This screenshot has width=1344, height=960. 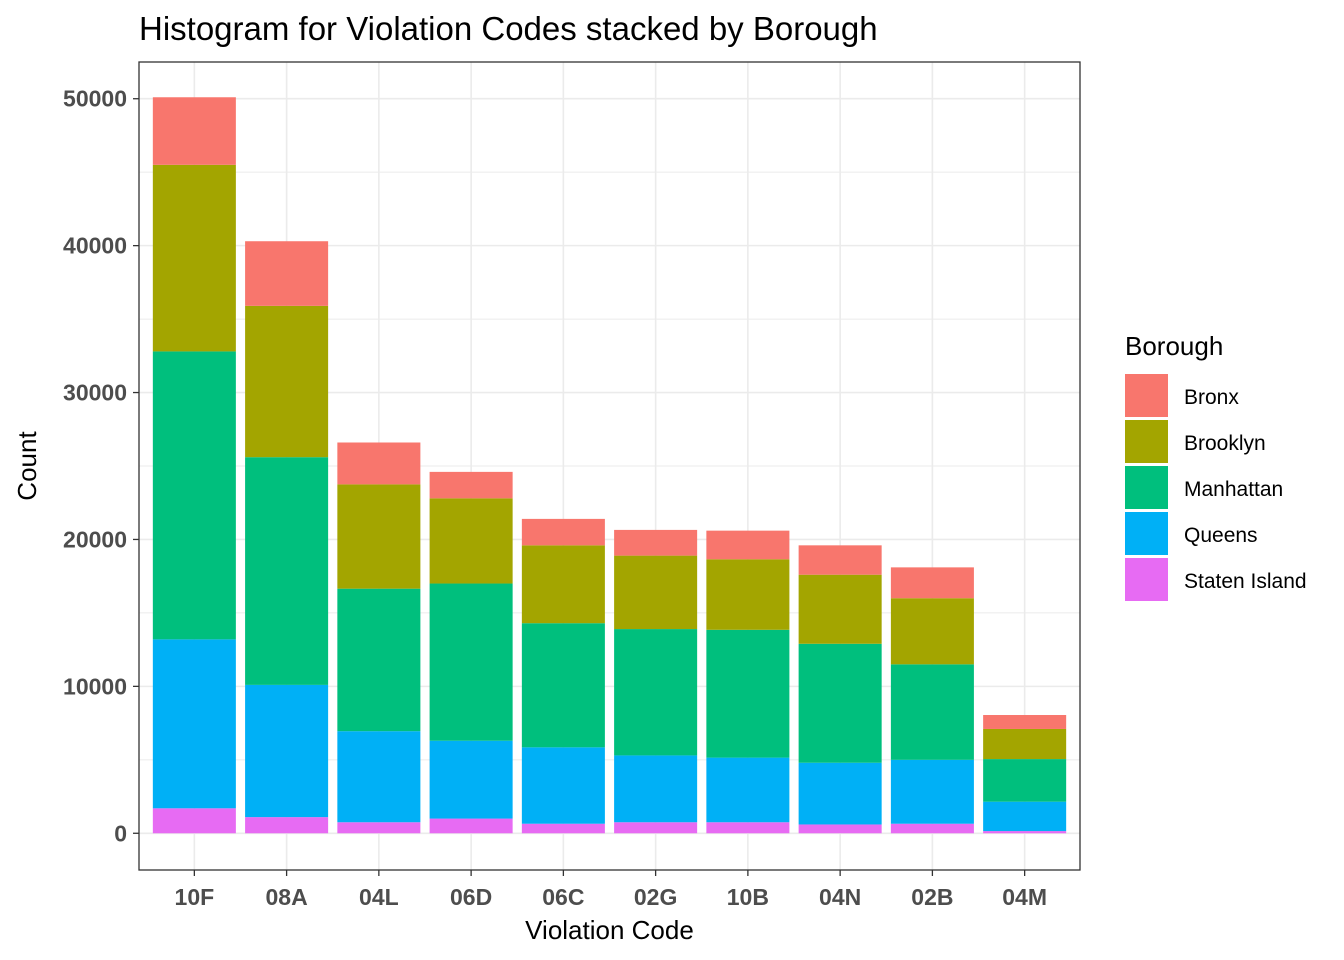 I want to click on bar-04M-brooklyn, so click(x=1025, y=744).